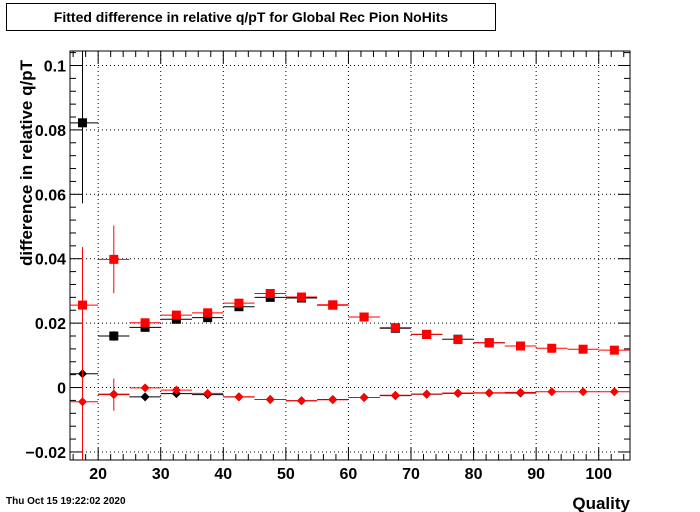 The image size is (700, 512). Describe the element at coordinates (26, 162) in the screenshot. I see `y-axis-title: difference in relative q/pT` at that location.